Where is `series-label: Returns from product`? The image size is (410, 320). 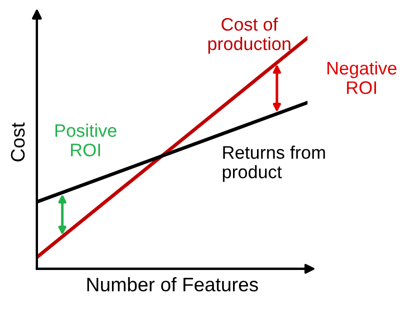 series-label: Returns from product is located at coordinates (273, 164).